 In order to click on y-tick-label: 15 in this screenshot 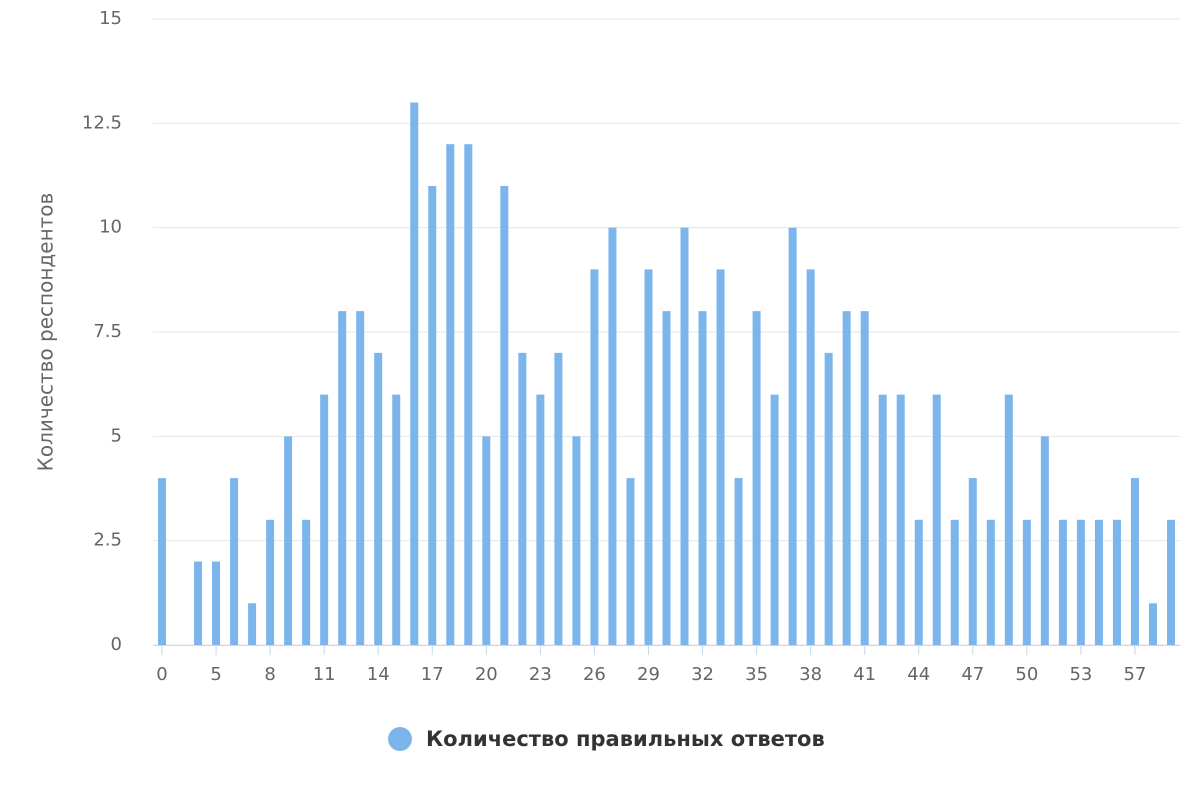, I will do `click(110, 18)`.